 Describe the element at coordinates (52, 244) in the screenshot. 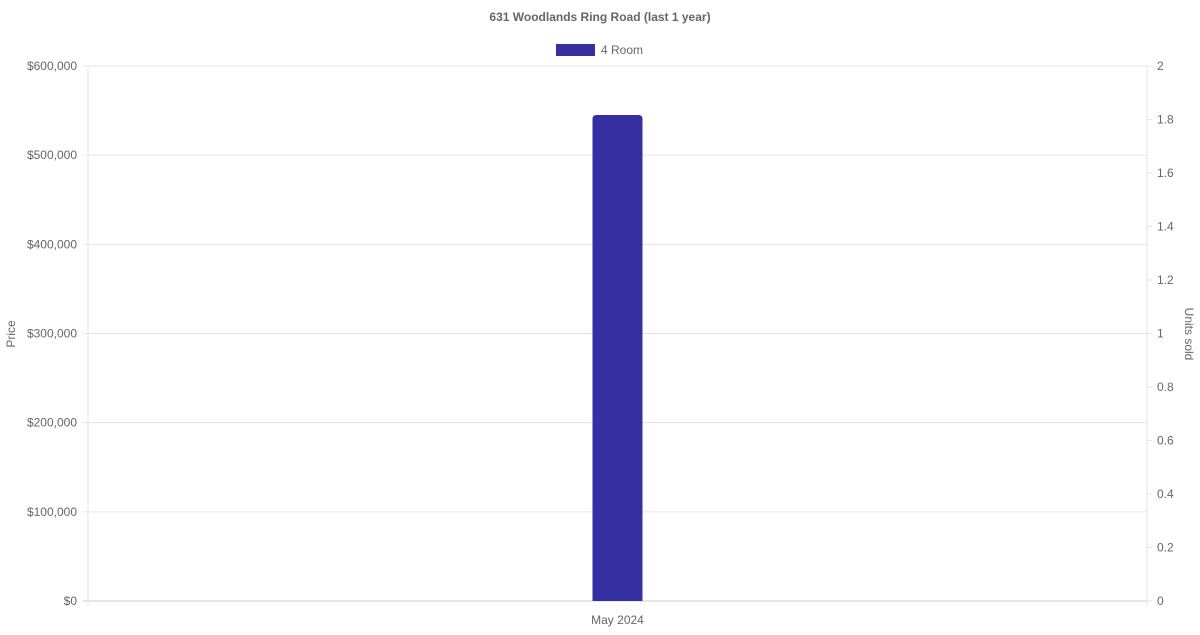

I see `y-tick-label: $400,000` at that location.